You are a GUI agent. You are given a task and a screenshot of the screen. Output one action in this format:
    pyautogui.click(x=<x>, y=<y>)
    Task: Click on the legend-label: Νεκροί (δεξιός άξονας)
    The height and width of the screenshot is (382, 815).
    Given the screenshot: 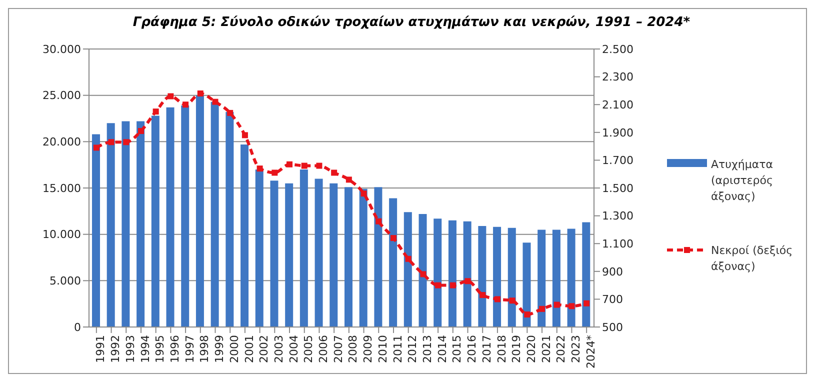 What is the action you would take?
    pyautogui.click(x=752, y=259)
    